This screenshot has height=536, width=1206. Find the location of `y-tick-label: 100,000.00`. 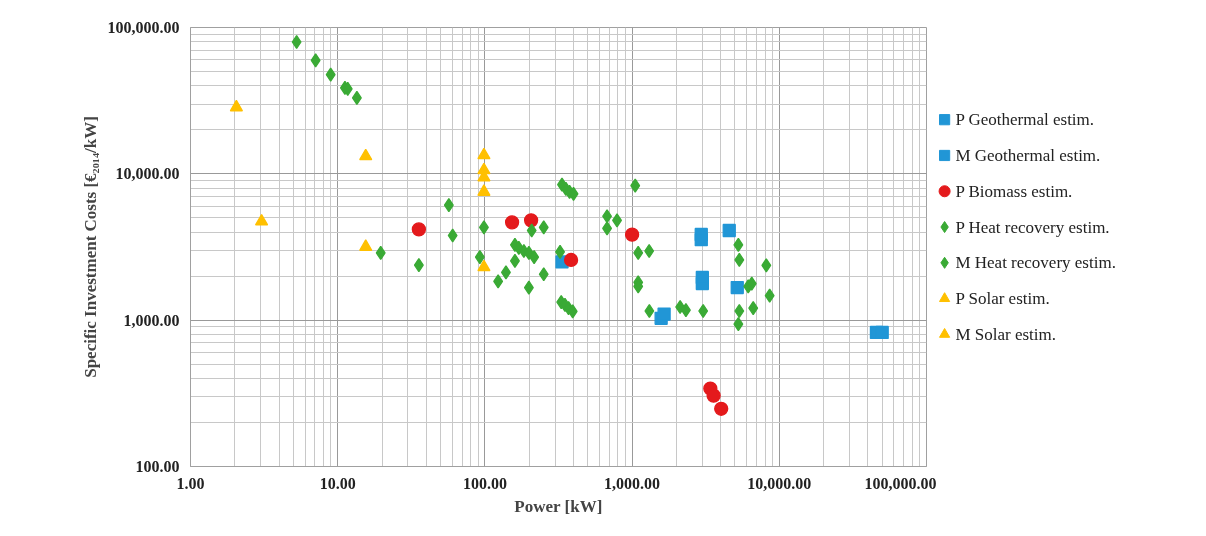

y-tick-label: 100,000.00 is located at coordinates (143, 27).